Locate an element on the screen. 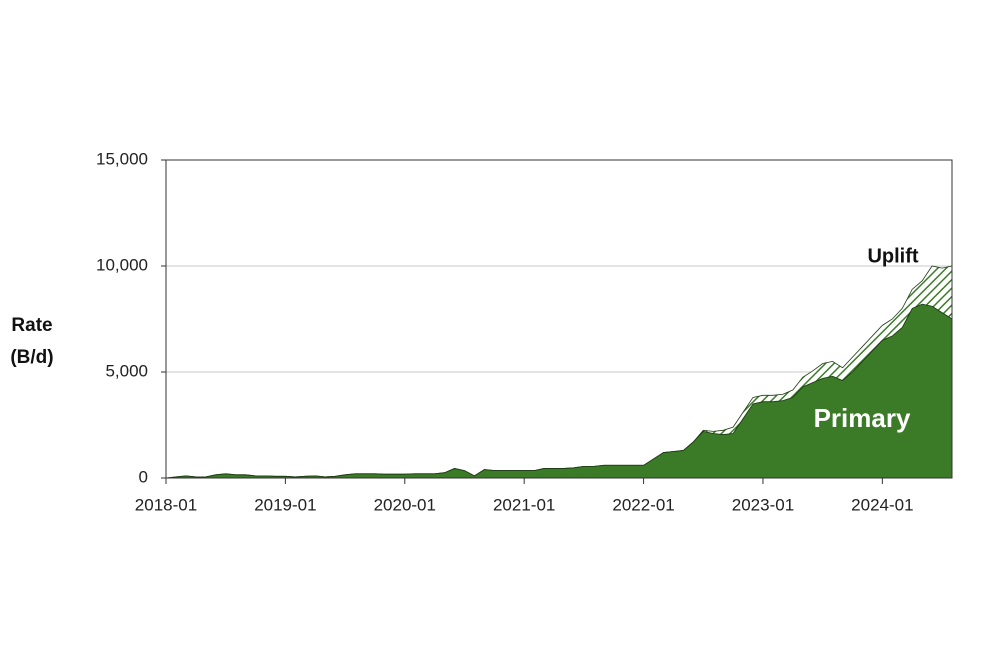  x-tick-label: 2019-01 is located at coordinates (285, 504).